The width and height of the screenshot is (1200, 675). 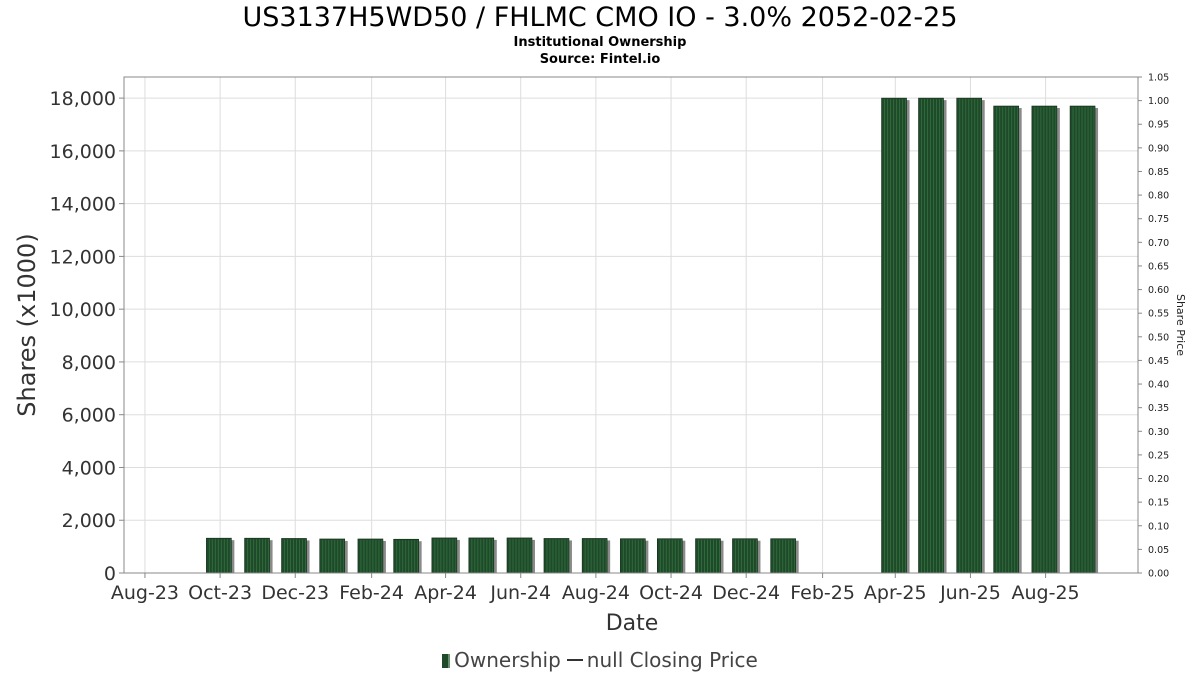 I want to click on y2-tick-label: 0.80, so click(x=1158, y=196).